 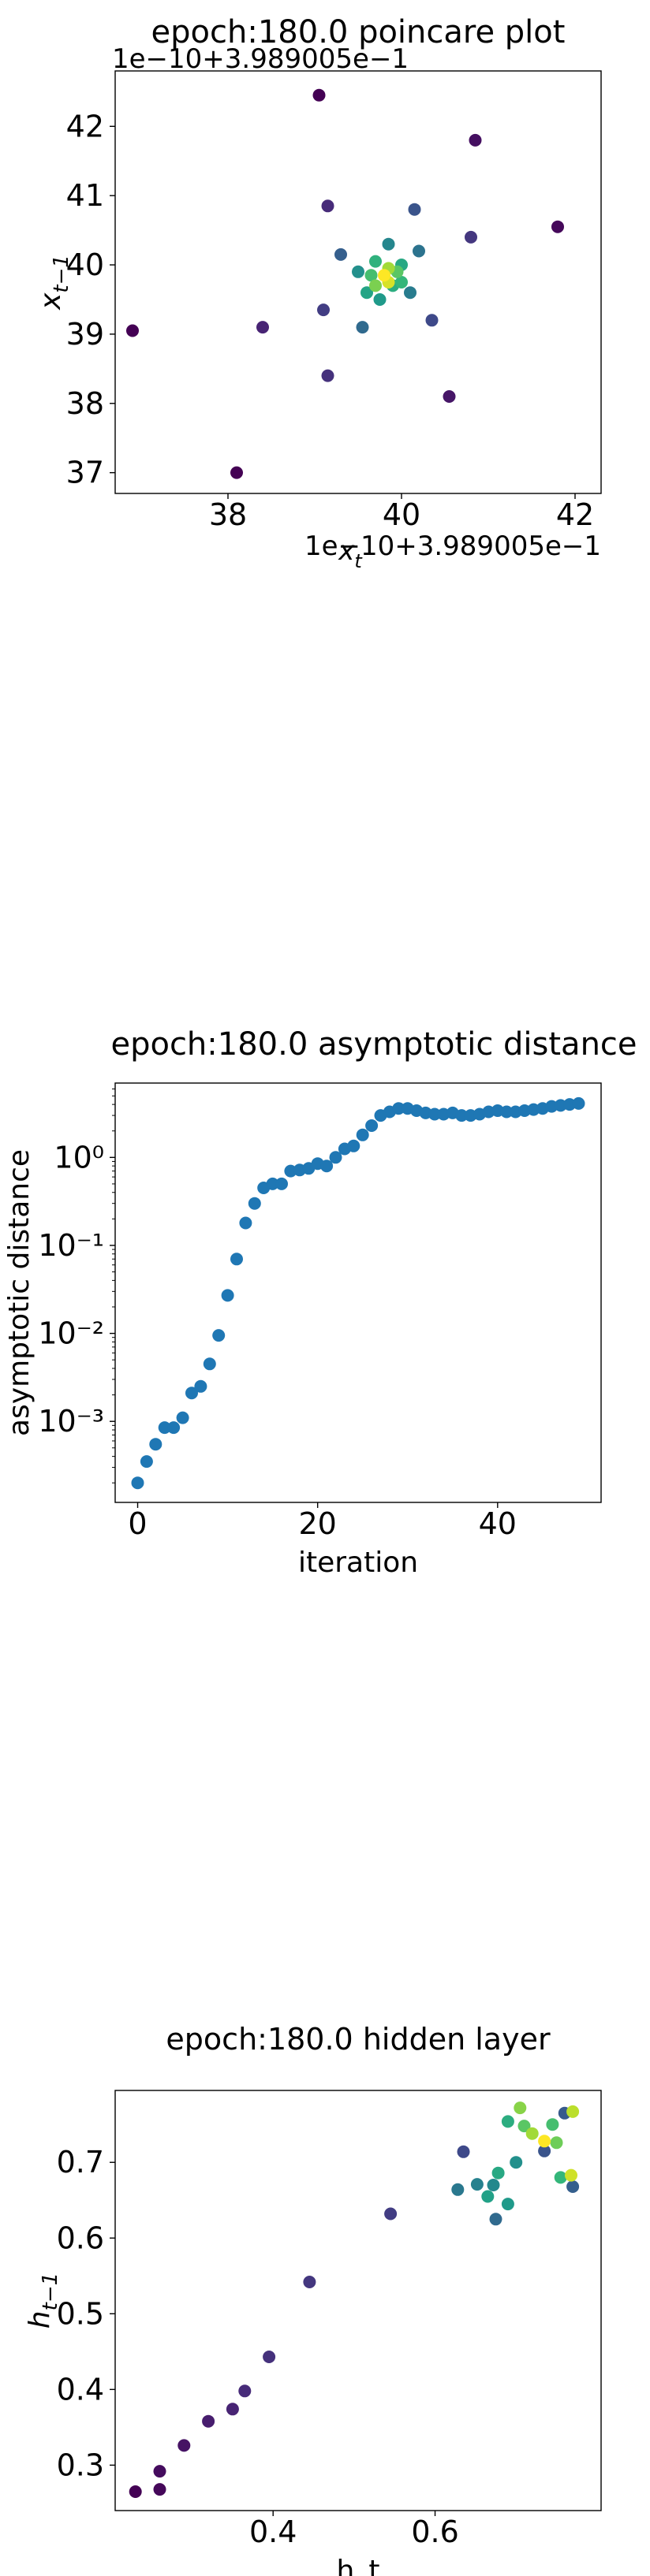 What do you see at coordinates (85, 126) in the screenshot?
I see `y-tick-label: 42` at bounding box center [85, 126].